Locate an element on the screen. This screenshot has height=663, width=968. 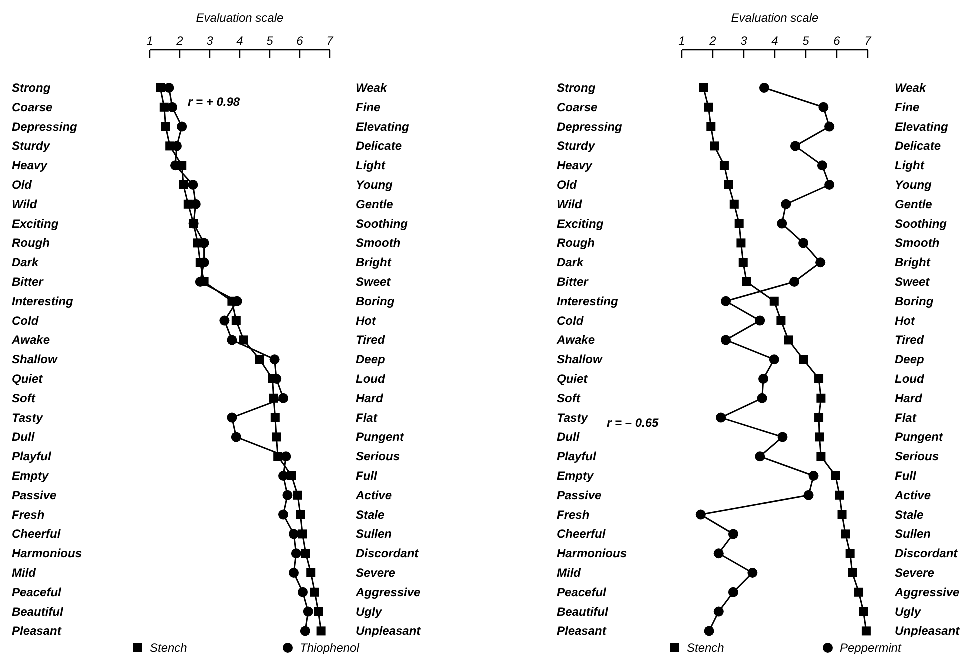
y-tick-label: Soft is located at coordinates (569, 398).